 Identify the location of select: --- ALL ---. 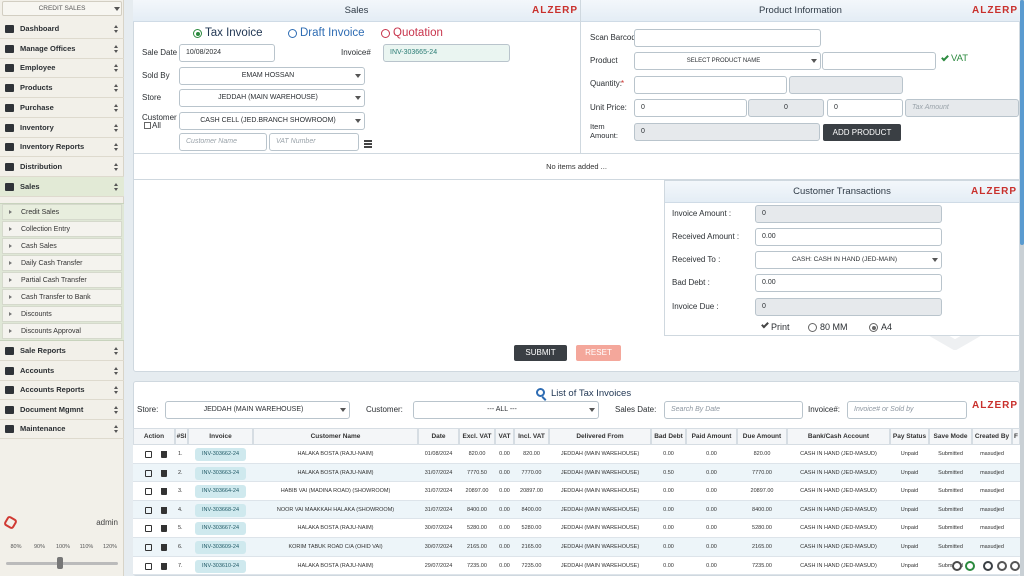
(506, 410).